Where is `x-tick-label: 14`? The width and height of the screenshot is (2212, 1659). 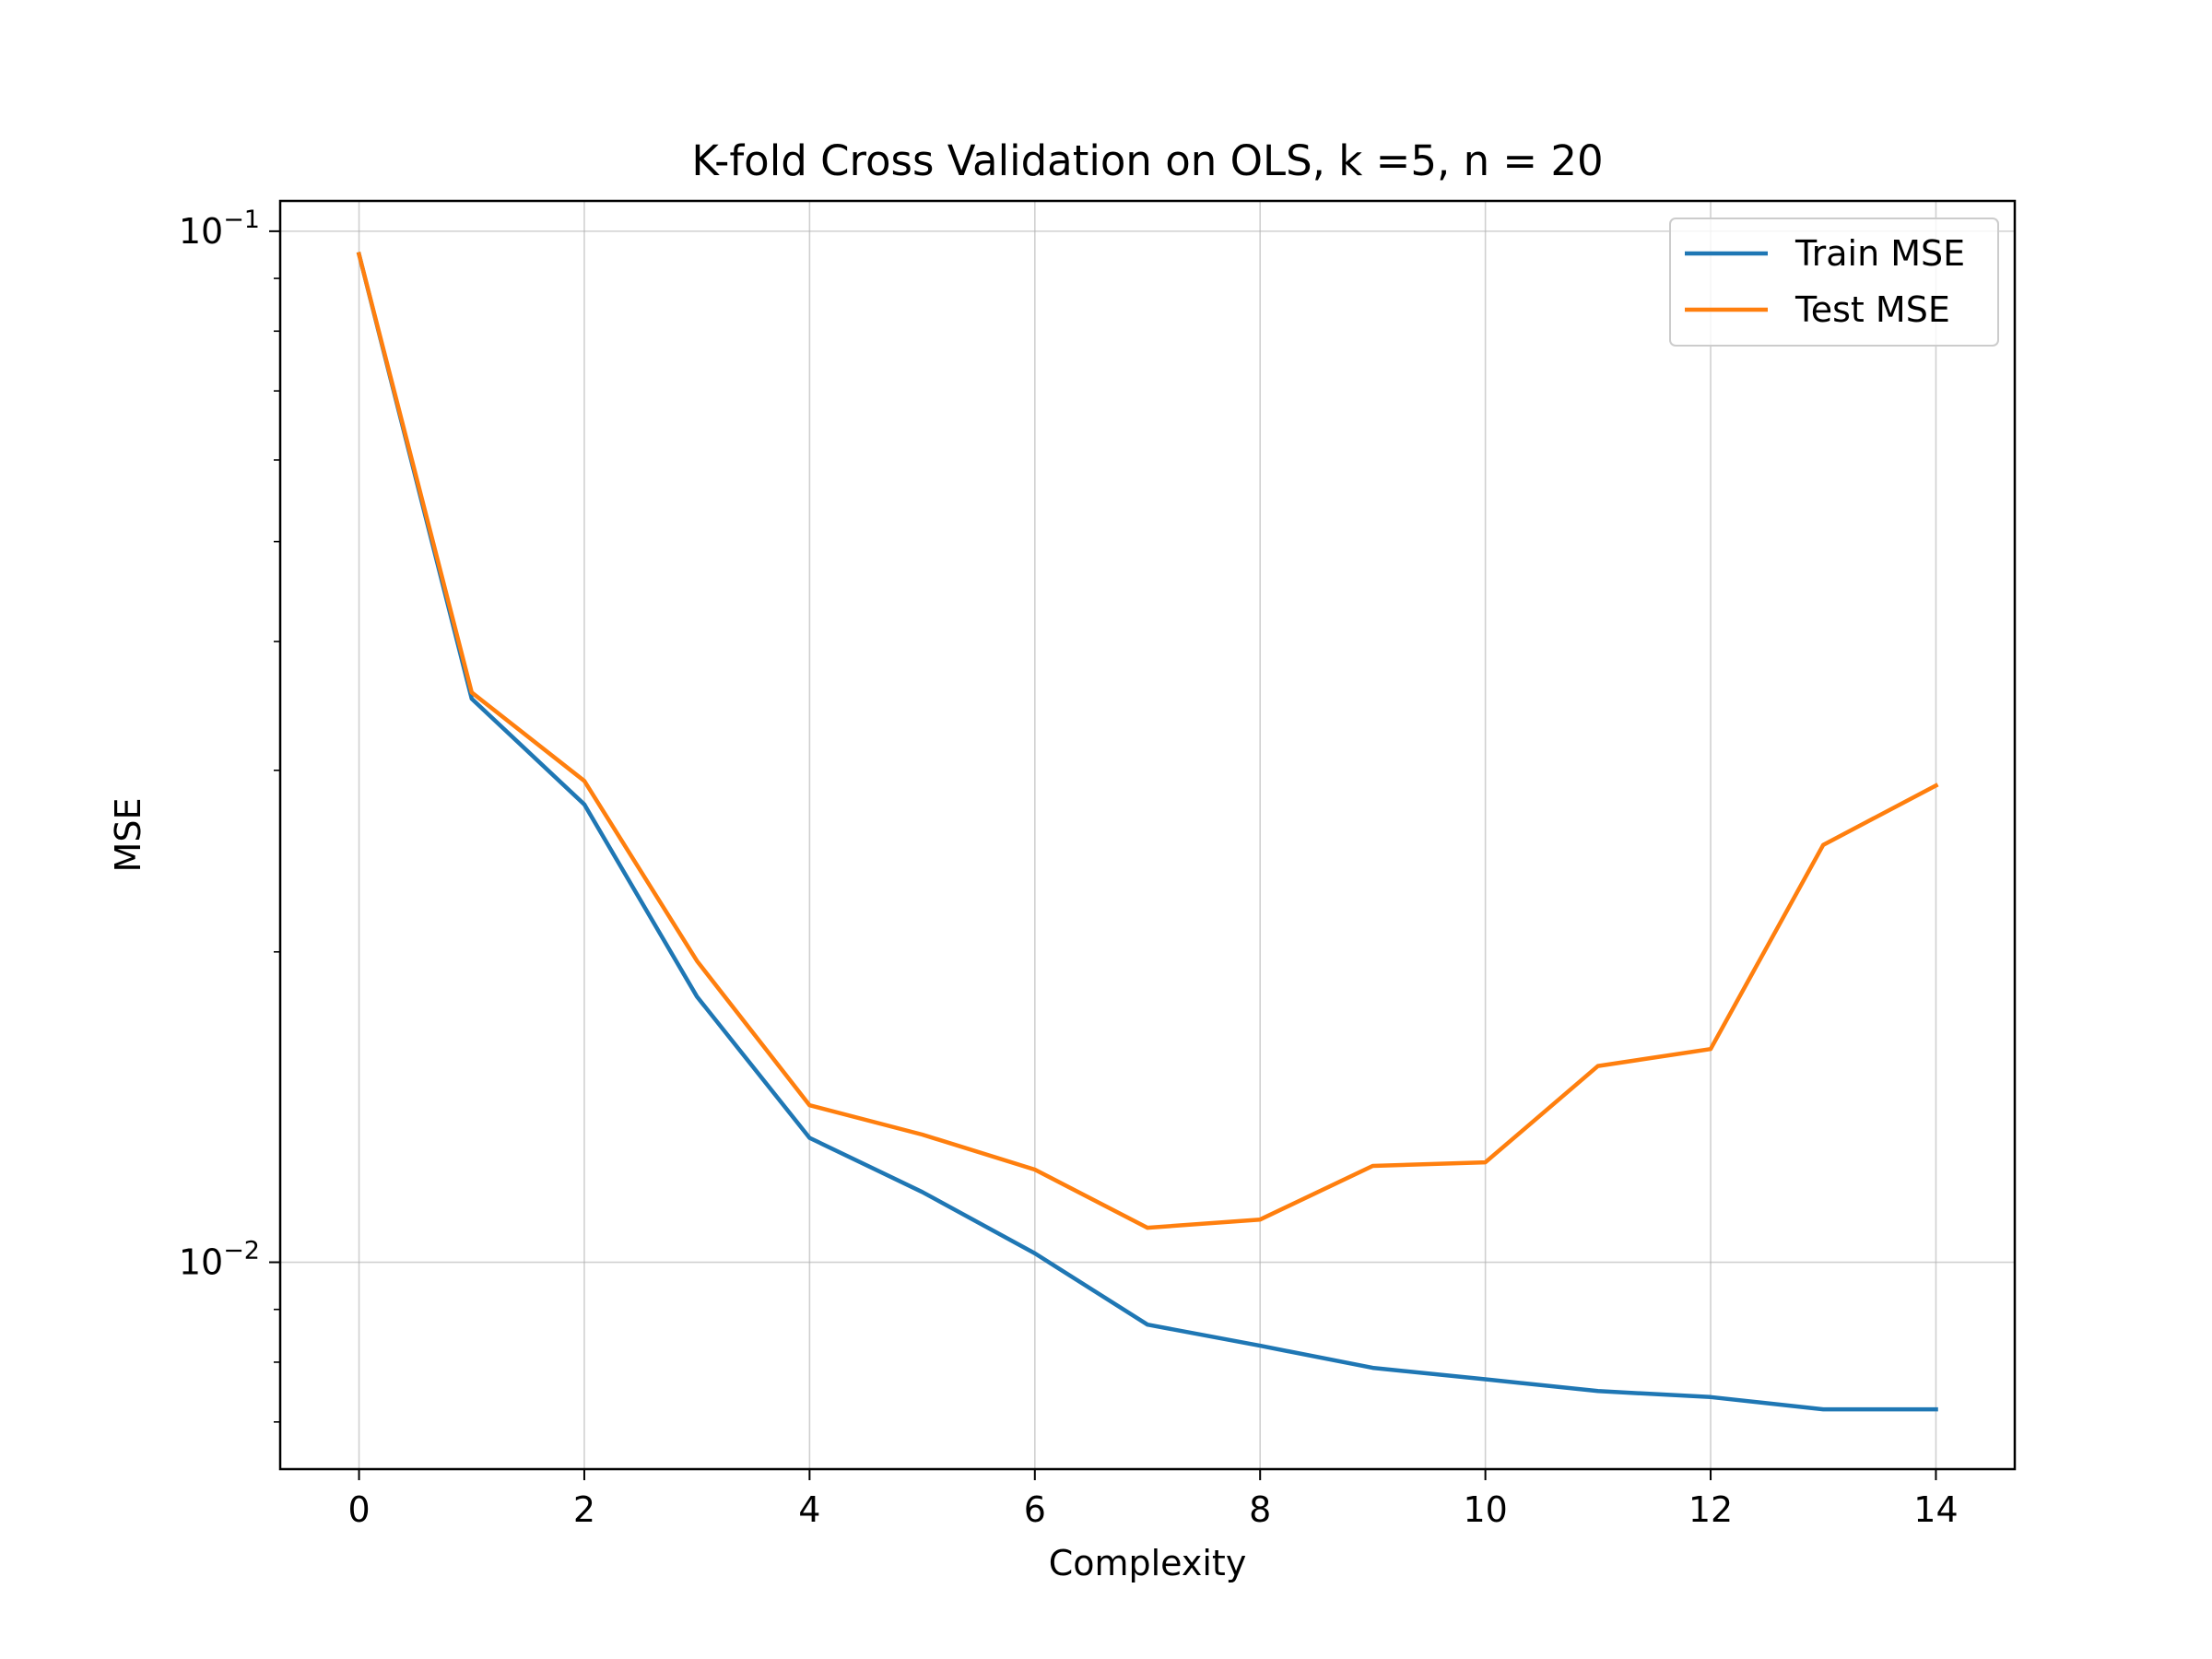 x-tick-label: 14 is located at coordinates (1935, 1509).